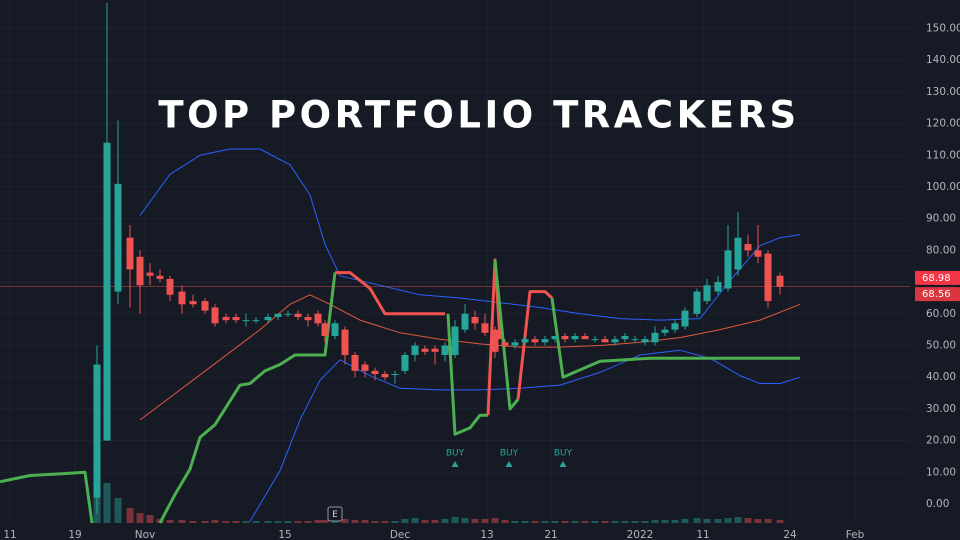  I want to click on axis-panel, so click(937, 270).